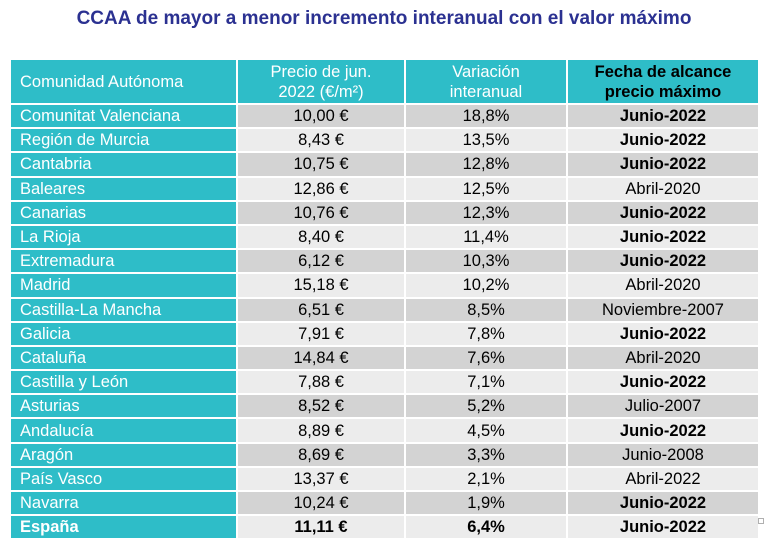  What do you see at coordinates (486, 188) in the screenshot?
I see `cell-change: 12,5%` at bounding box center [486, 188].